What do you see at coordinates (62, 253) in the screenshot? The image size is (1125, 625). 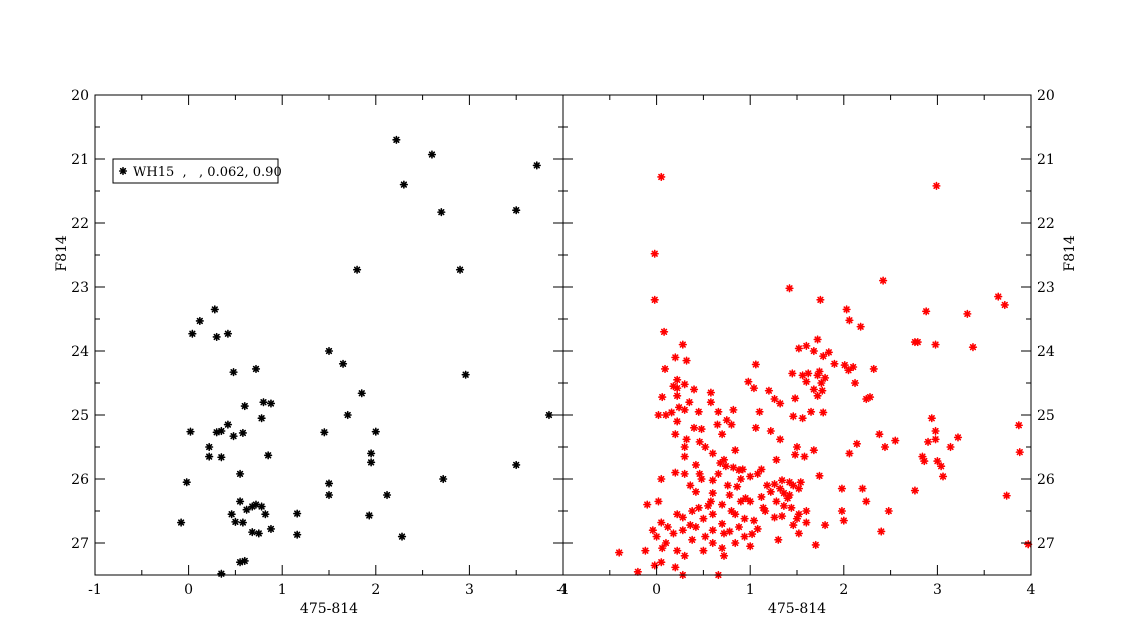 I see `left-y-axis-label: F814` at bounding box center [62, 253].